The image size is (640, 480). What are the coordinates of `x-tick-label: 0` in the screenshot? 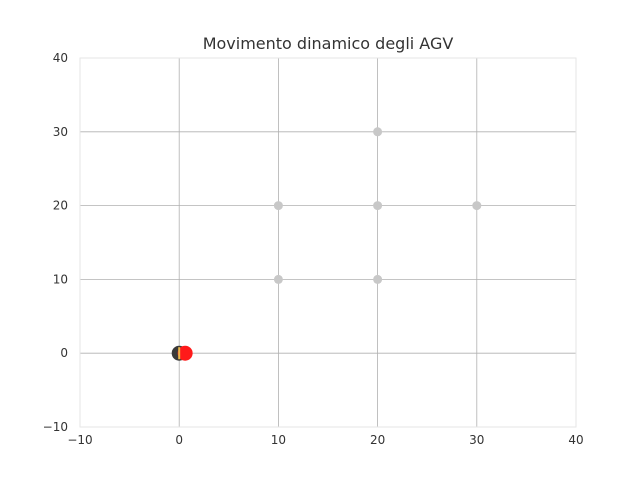 It's located at (179, 440).